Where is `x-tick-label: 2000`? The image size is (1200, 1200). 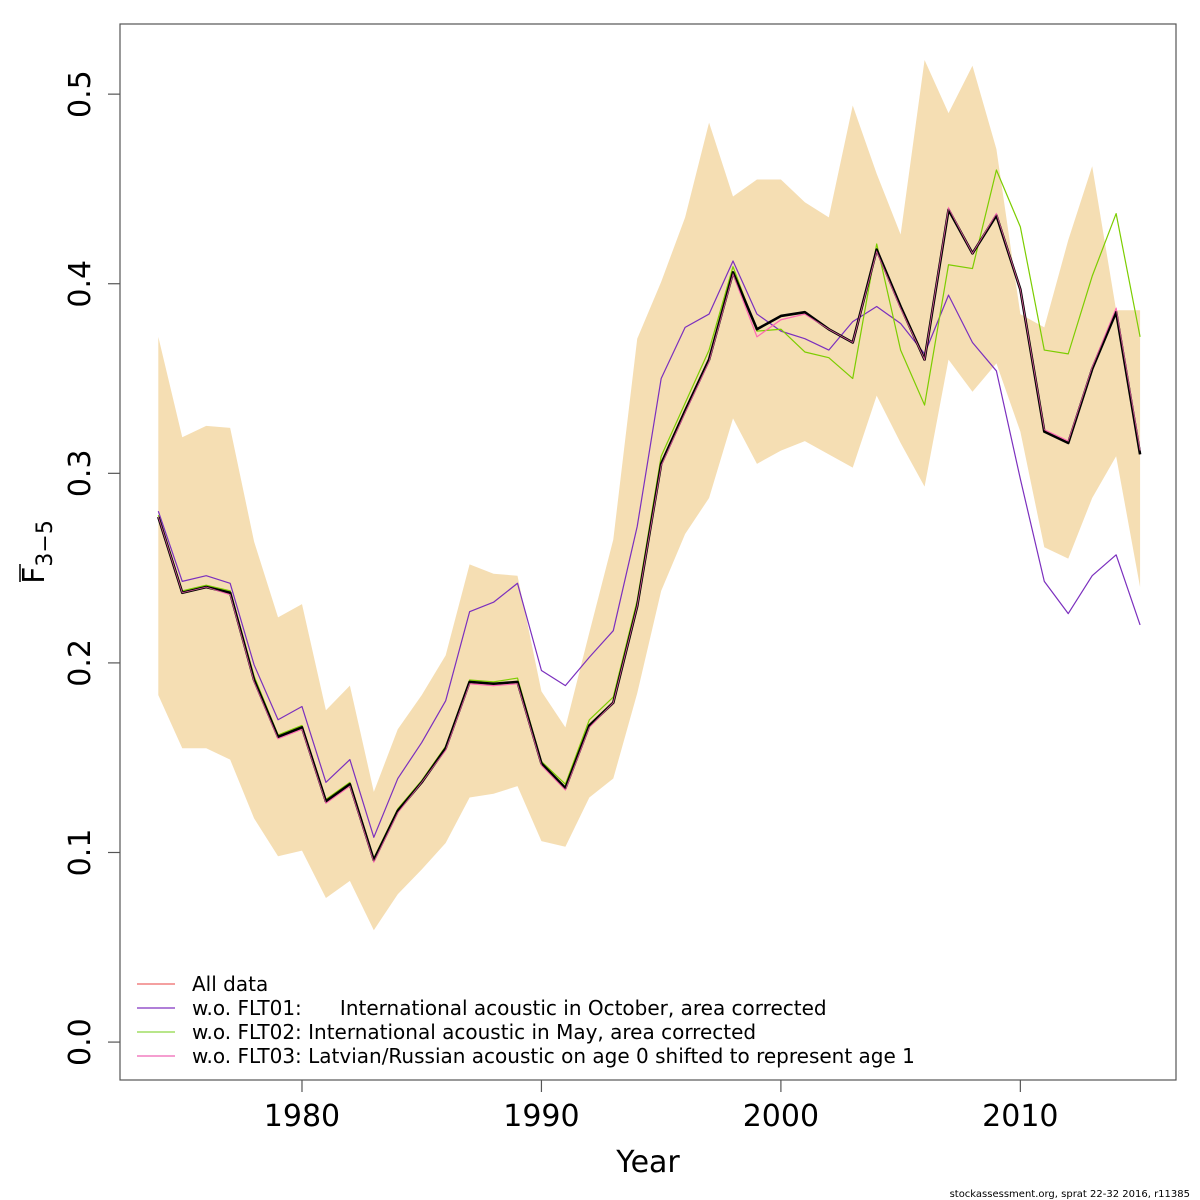 x-tick-label: 2000 is located at coordinates (781, 1116).